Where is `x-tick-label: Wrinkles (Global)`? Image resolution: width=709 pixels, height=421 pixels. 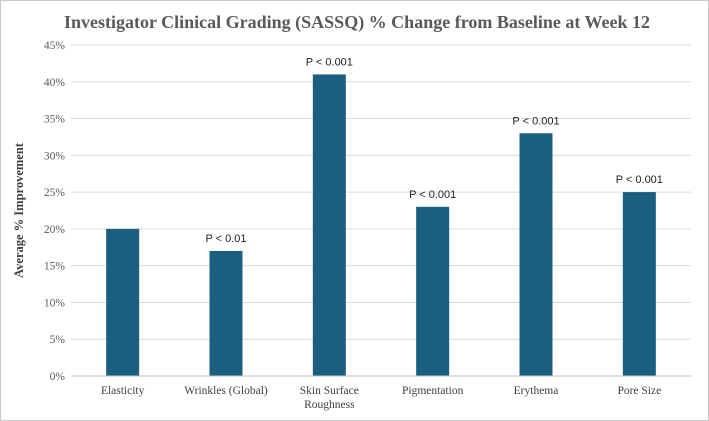 x-tick-label: Wrinkles (Global) is located at coordinates (226, 391).